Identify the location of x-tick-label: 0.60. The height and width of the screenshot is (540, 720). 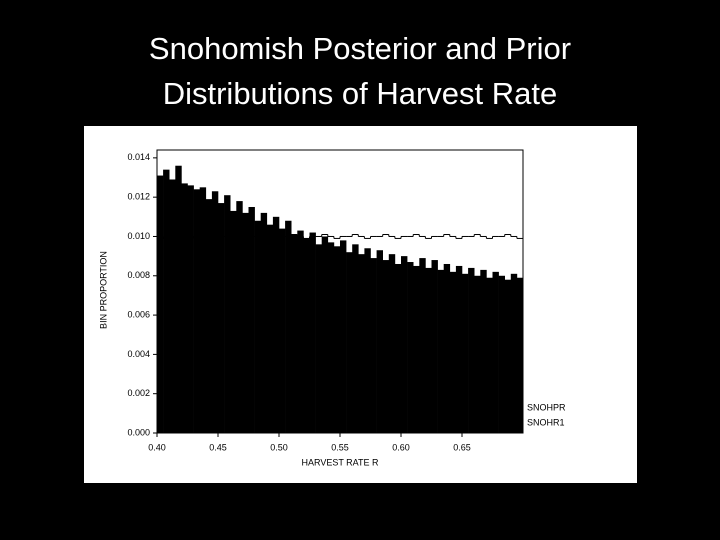
(401, 447).